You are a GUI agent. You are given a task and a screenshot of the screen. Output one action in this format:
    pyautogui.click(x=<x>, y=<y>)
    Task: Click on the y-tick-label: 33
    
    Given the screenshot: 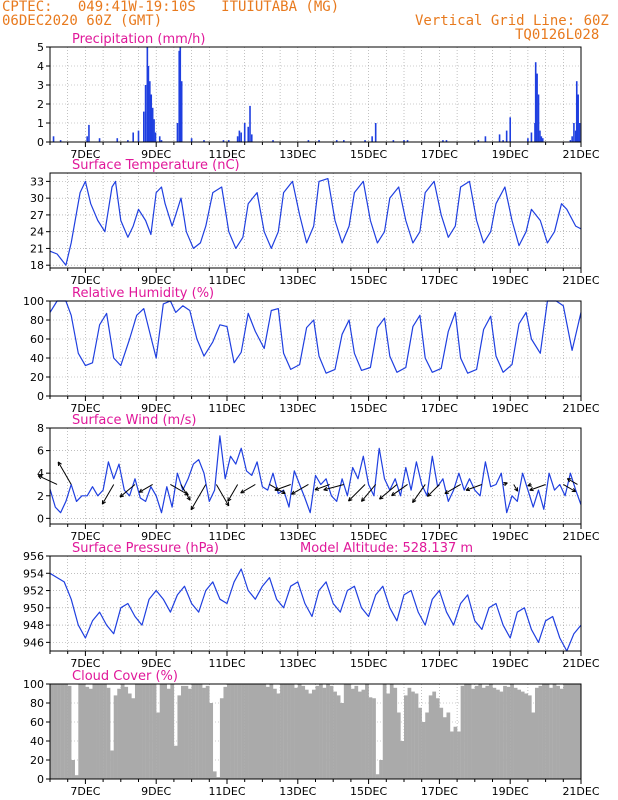 What is the action you would take?
    pyautogui.click(x=37, y=181)
    